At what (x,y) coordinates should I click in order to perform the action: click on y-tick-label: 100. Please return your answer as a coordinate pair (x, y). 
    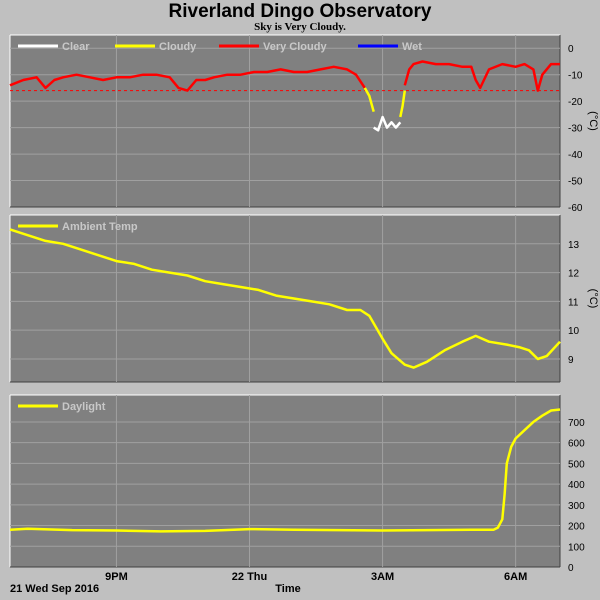
    Looking at the image, I should click on (576, 547).